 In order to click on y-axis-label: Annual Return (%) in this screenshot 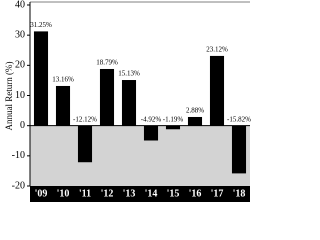, I will do `click(9, 96)`.